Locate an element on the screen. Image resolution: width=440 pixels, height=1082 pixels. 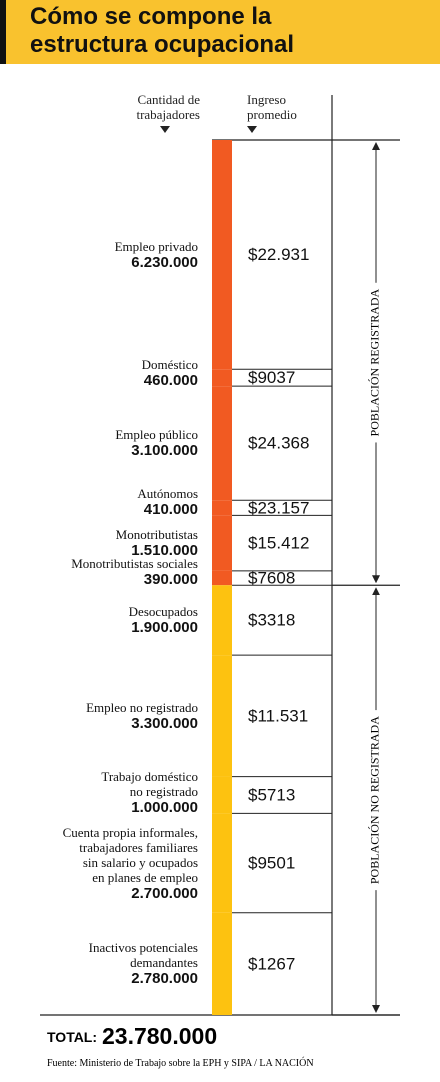
category-label: Empleo público 3.100.000 is located at coordinates (103, 443).